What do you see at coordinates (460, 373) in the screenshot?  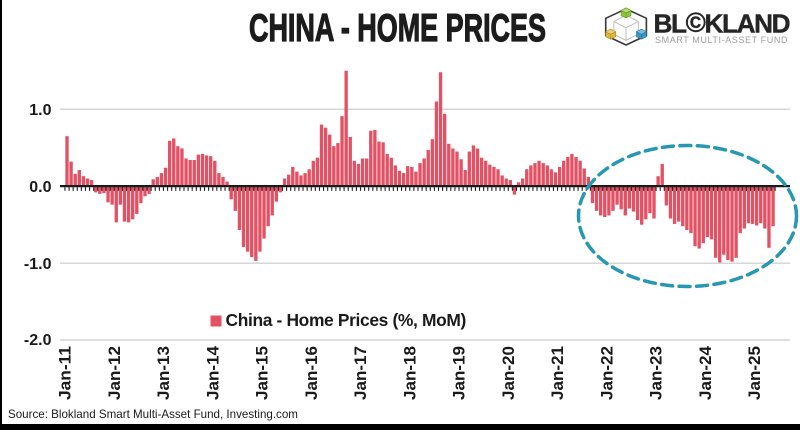 I see `svg-text: Jan-19` at bounding box center [460, 373].